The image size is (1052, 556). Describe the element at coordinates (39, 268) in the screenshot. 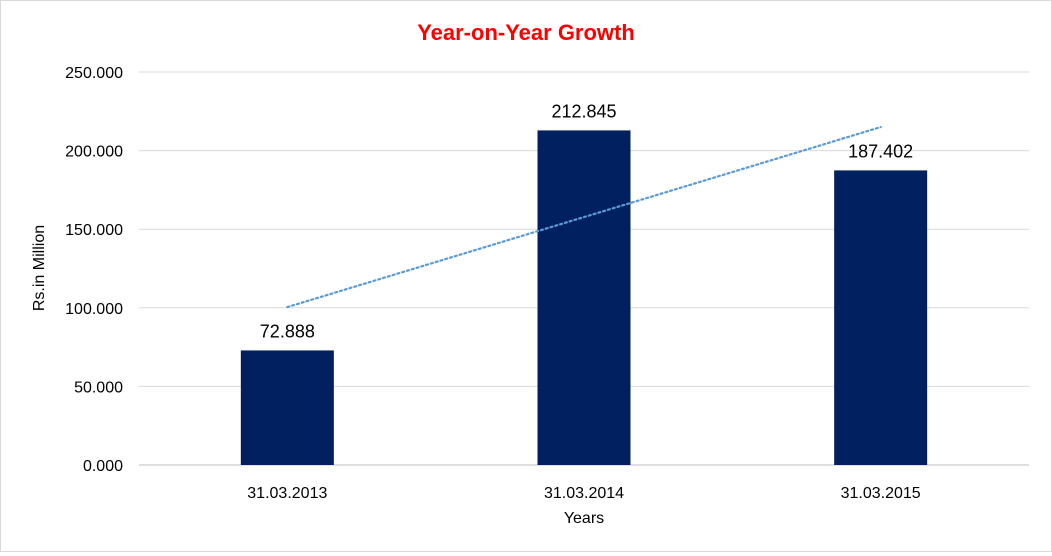

I see `y-axis-title: Rs.in Million` at that location.